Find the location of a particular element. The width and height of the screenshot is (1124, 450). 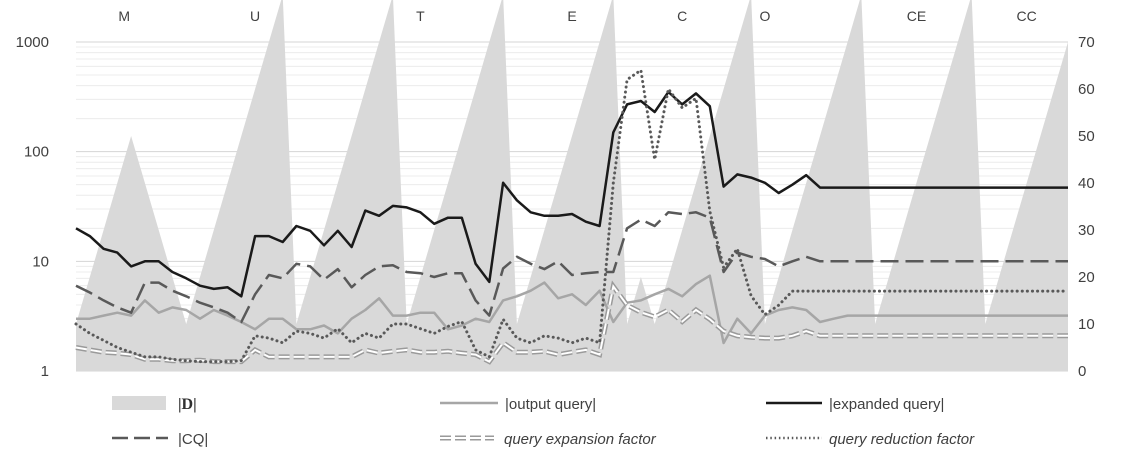

right-tick-label: 40 is located at coordinates (1086, 183).